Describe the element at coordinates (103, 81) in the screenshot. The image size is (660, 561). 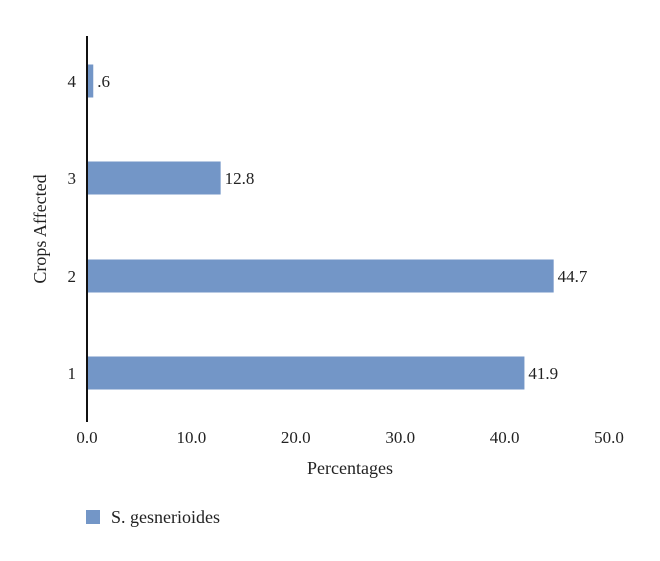
I see `value-label-4: .6` at that location.